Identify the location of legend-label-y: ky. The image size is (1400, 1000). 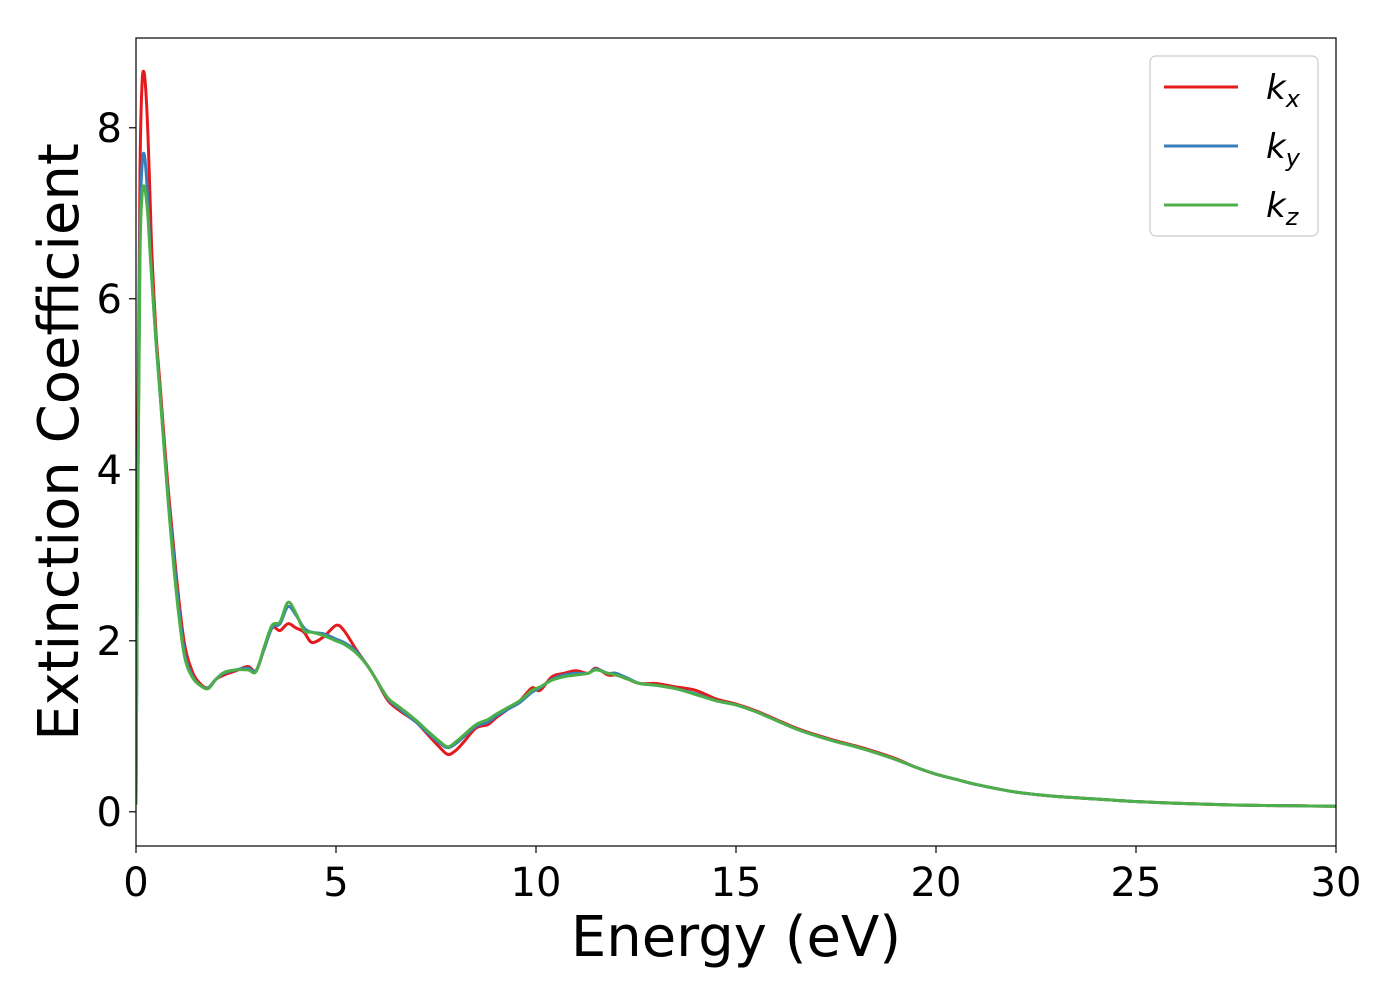
(1283, 149).